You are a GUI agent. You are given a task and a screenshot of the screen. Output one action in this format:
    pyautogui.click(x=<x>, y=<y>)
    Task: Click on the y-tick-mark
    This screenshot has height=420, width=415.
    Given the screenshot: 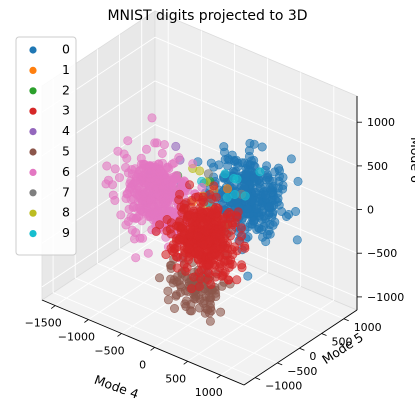 What is the action you would take?
    pyautogui.click(x=257, y=378)
    